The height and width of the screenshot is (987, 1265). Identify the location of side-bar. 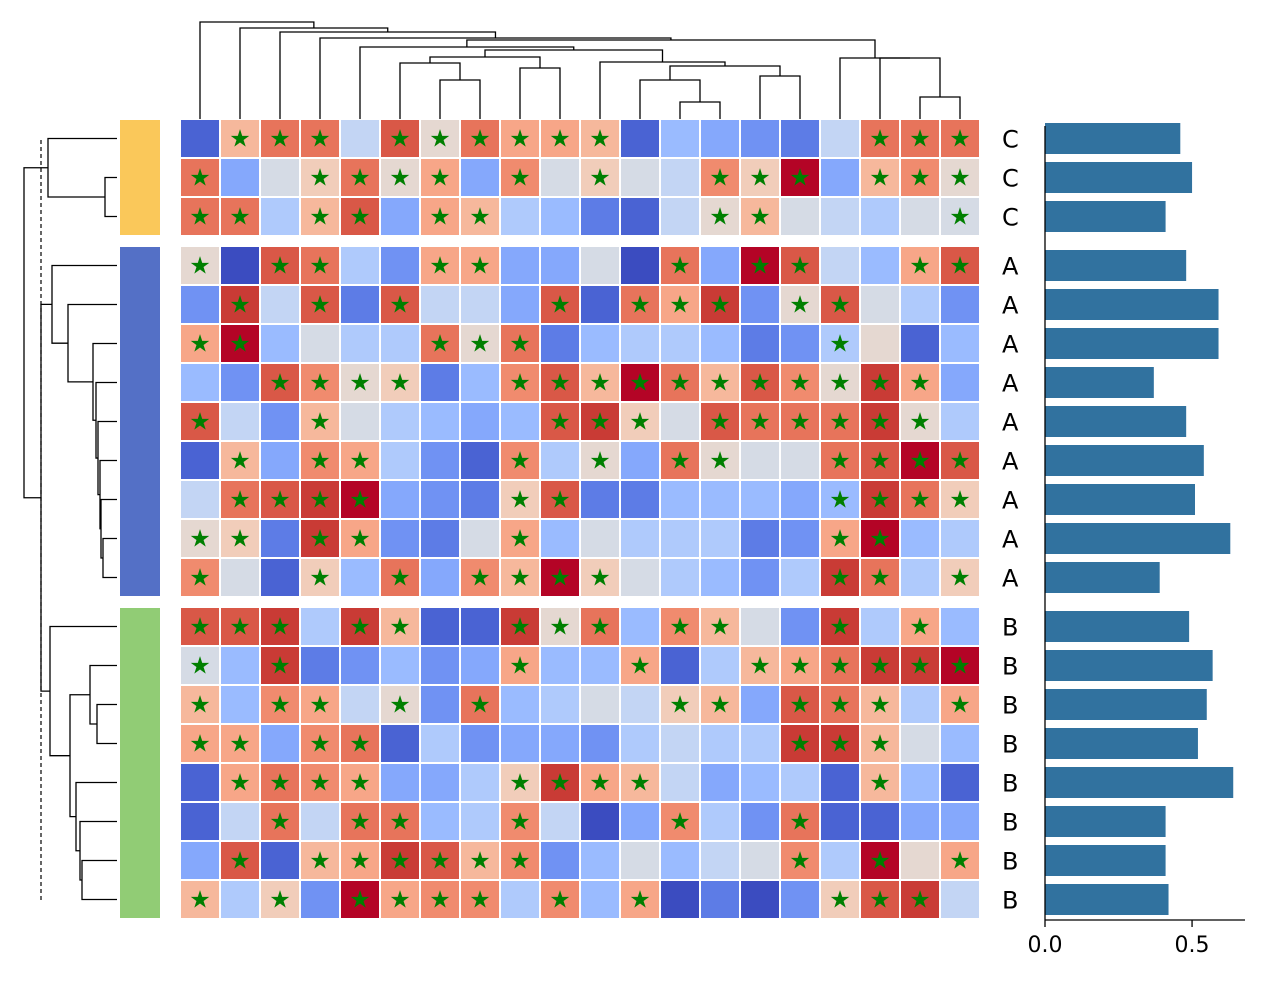
(1138, 538).